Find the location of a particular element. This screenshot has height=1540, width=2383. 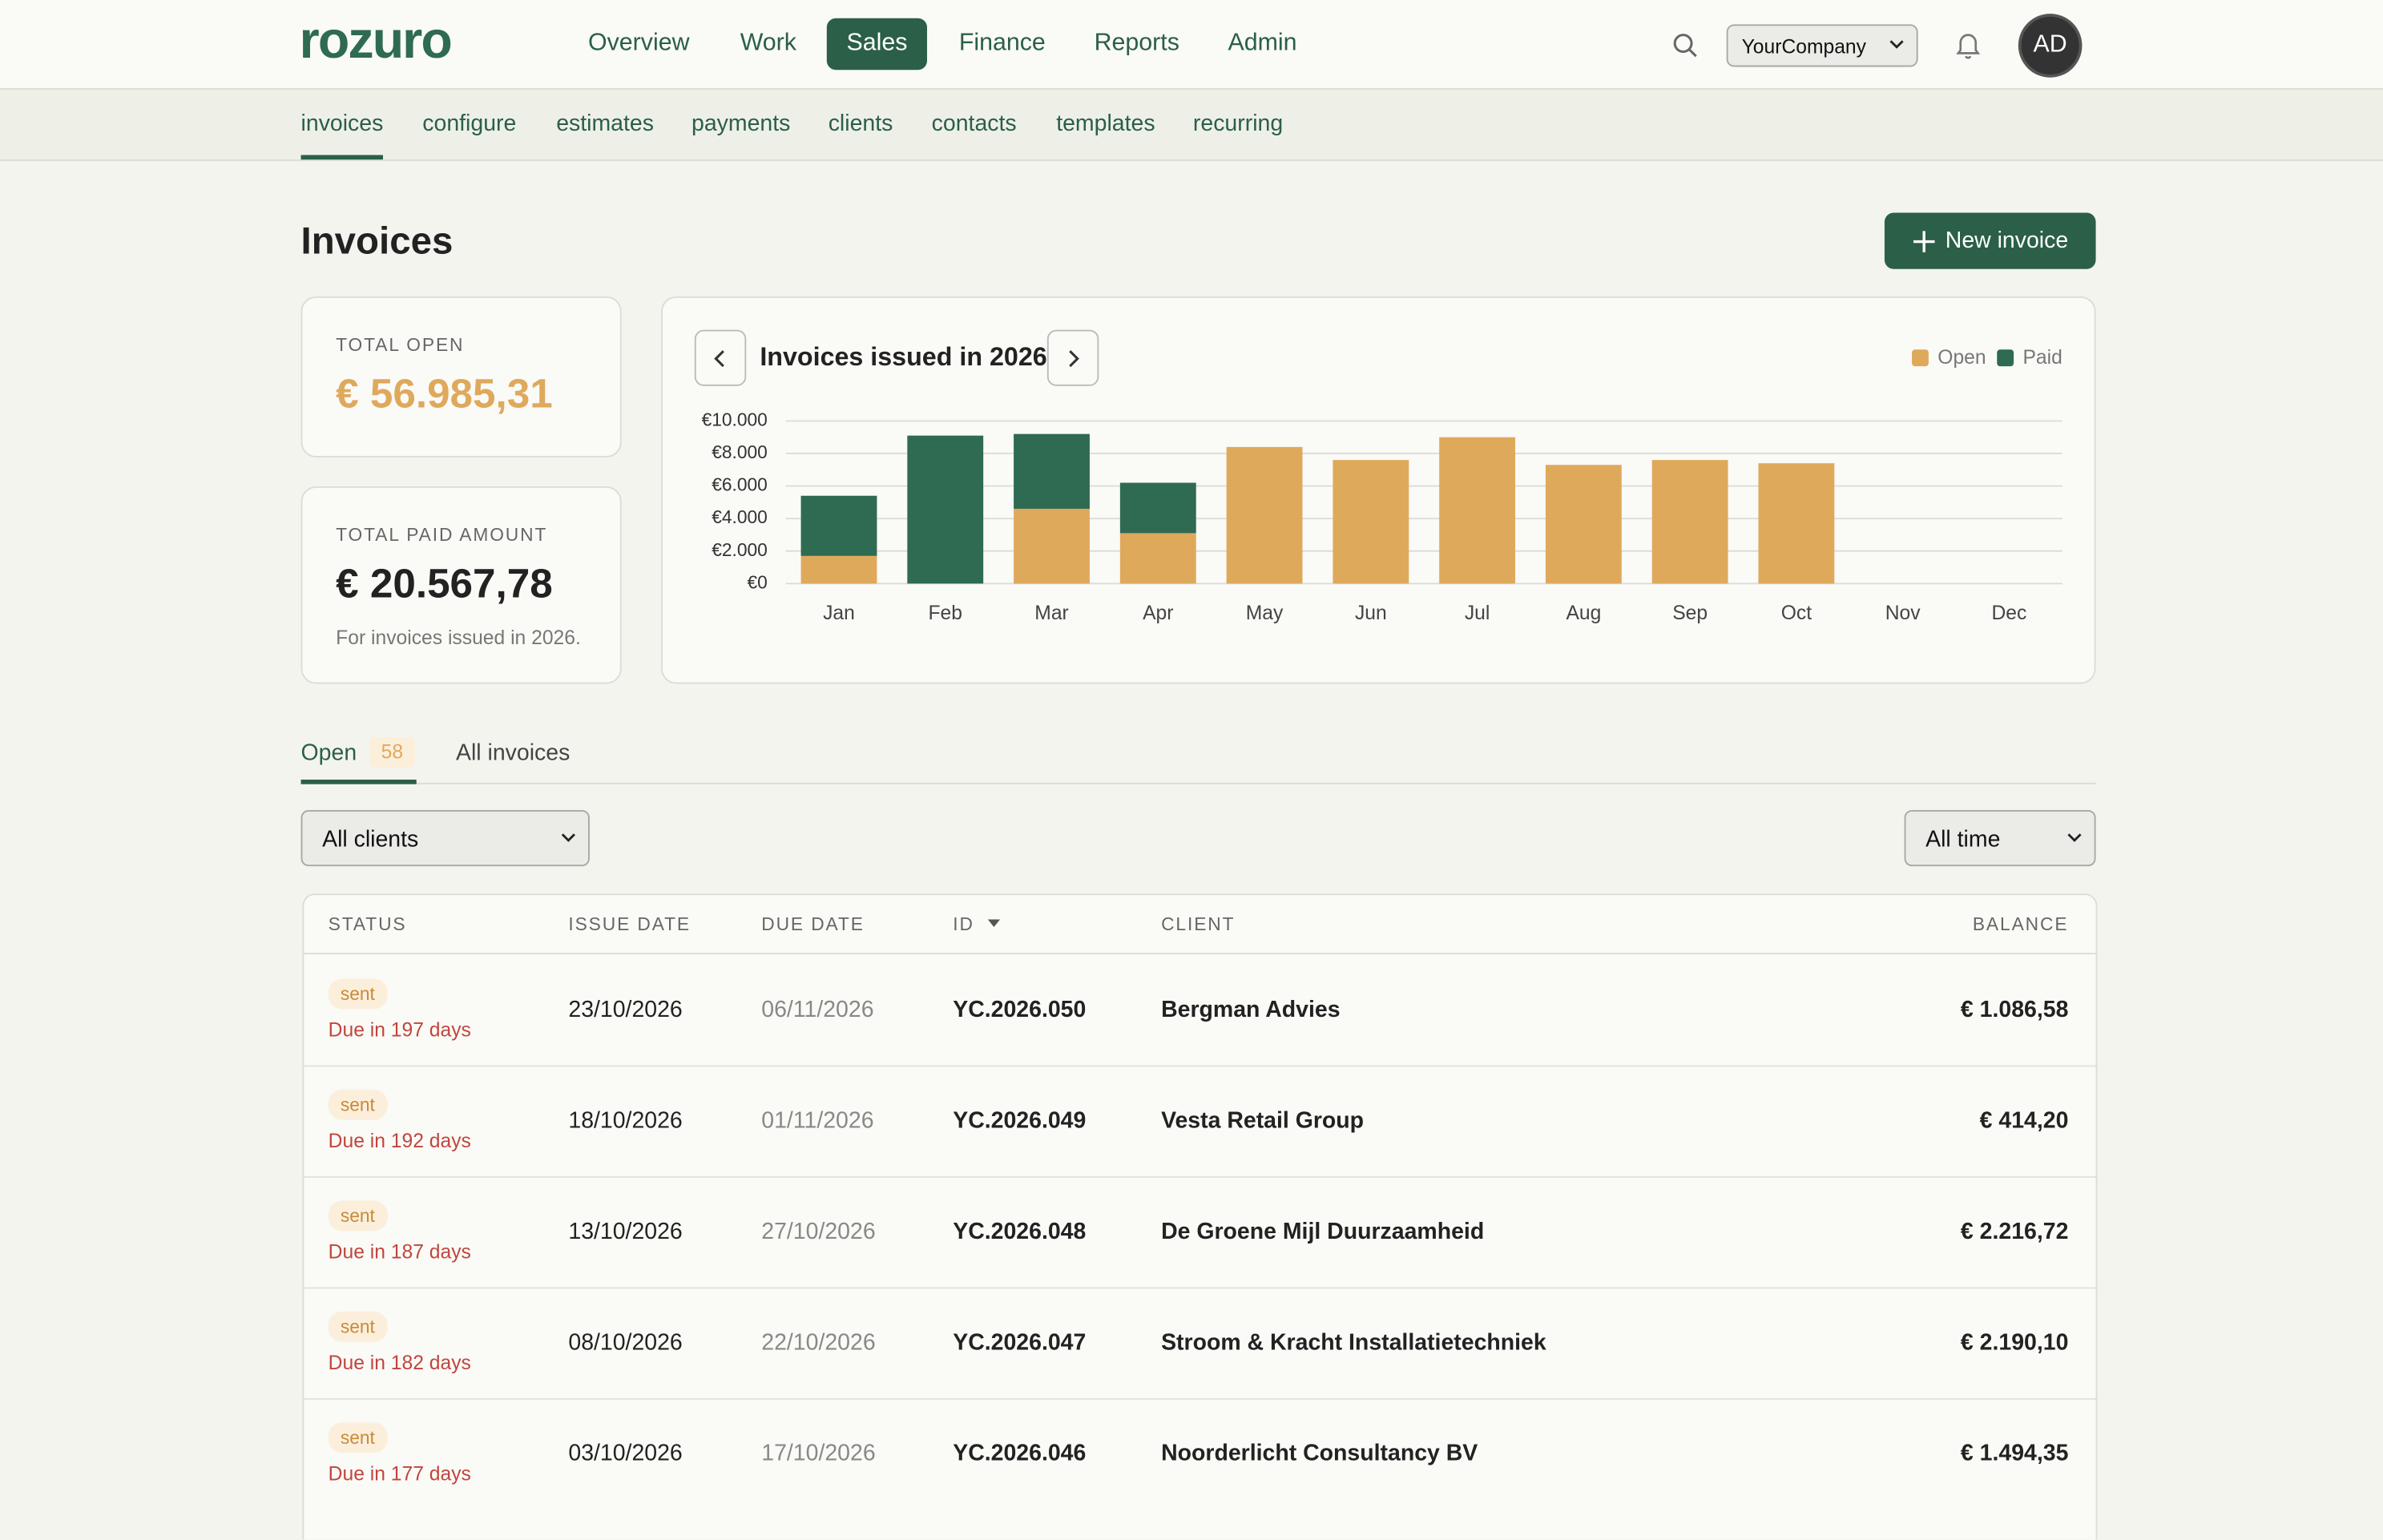

avatar: AD is located at coordinates (2050, 46).